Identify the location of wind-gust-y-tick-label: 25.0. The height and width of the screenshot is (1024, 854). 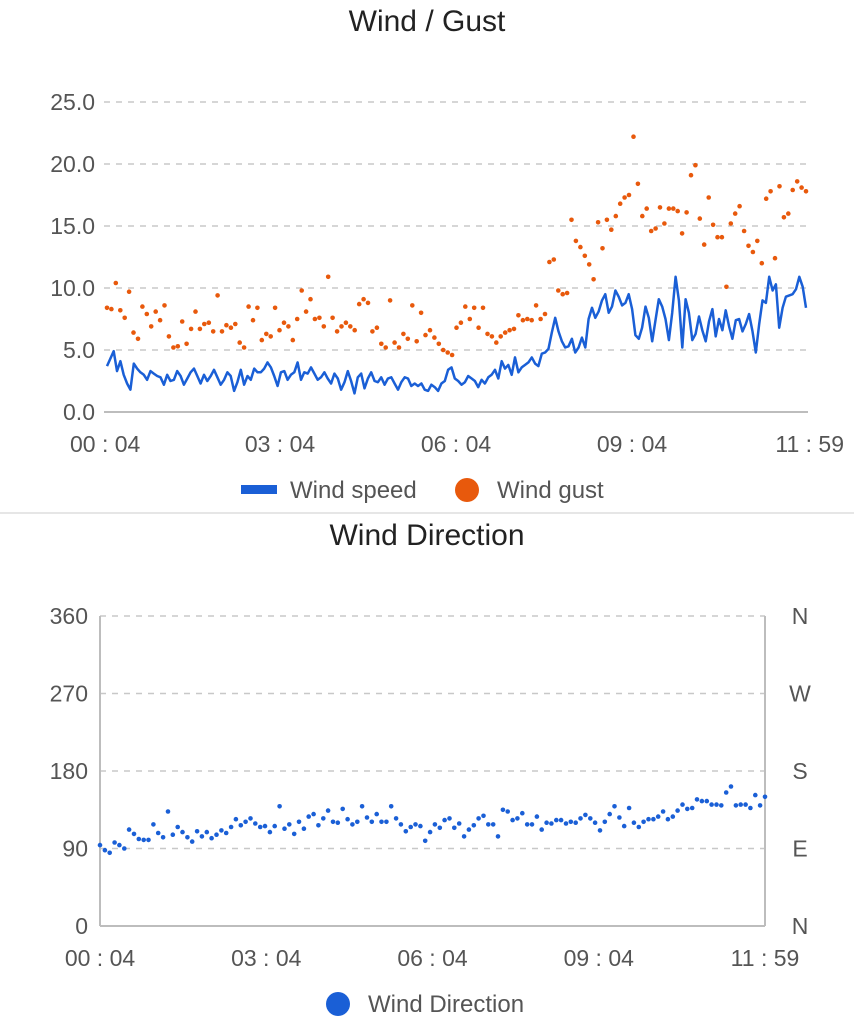
(72, 102).